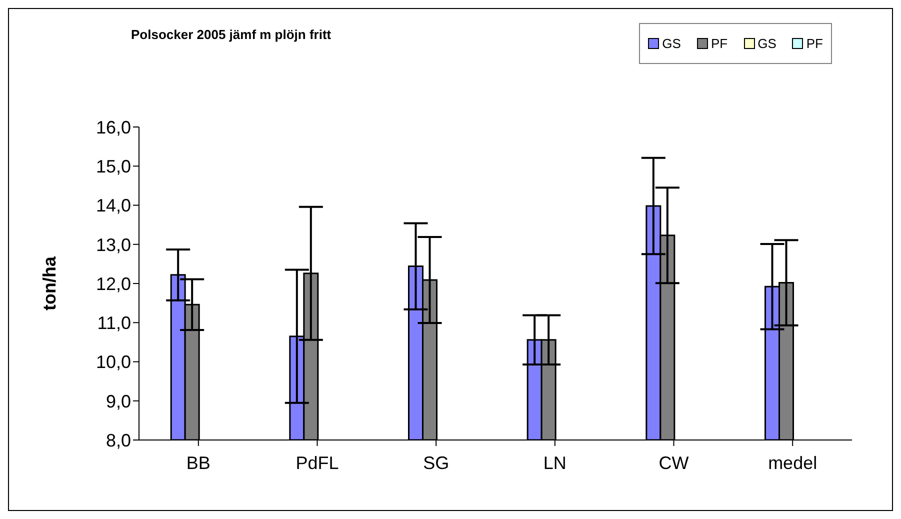  I want to click on y-tick-label: 11,0, so click(114, 323).